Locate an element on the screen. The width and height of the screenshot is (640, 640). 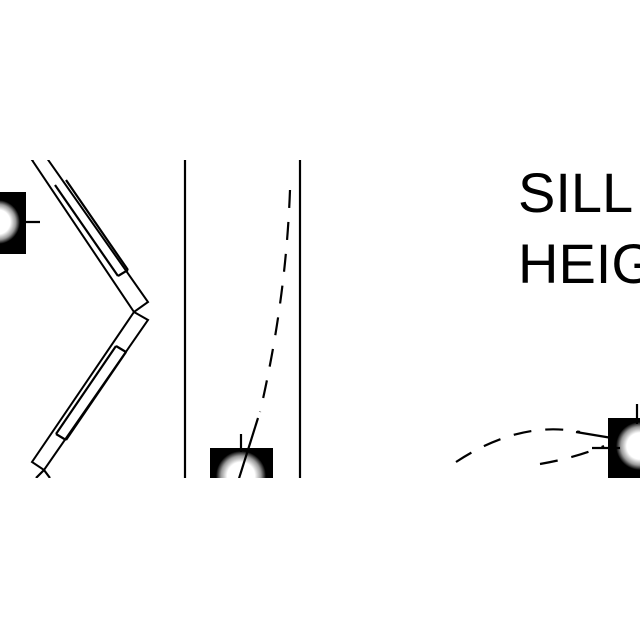
window-leaf-upper is located at coordinates (90, 237).